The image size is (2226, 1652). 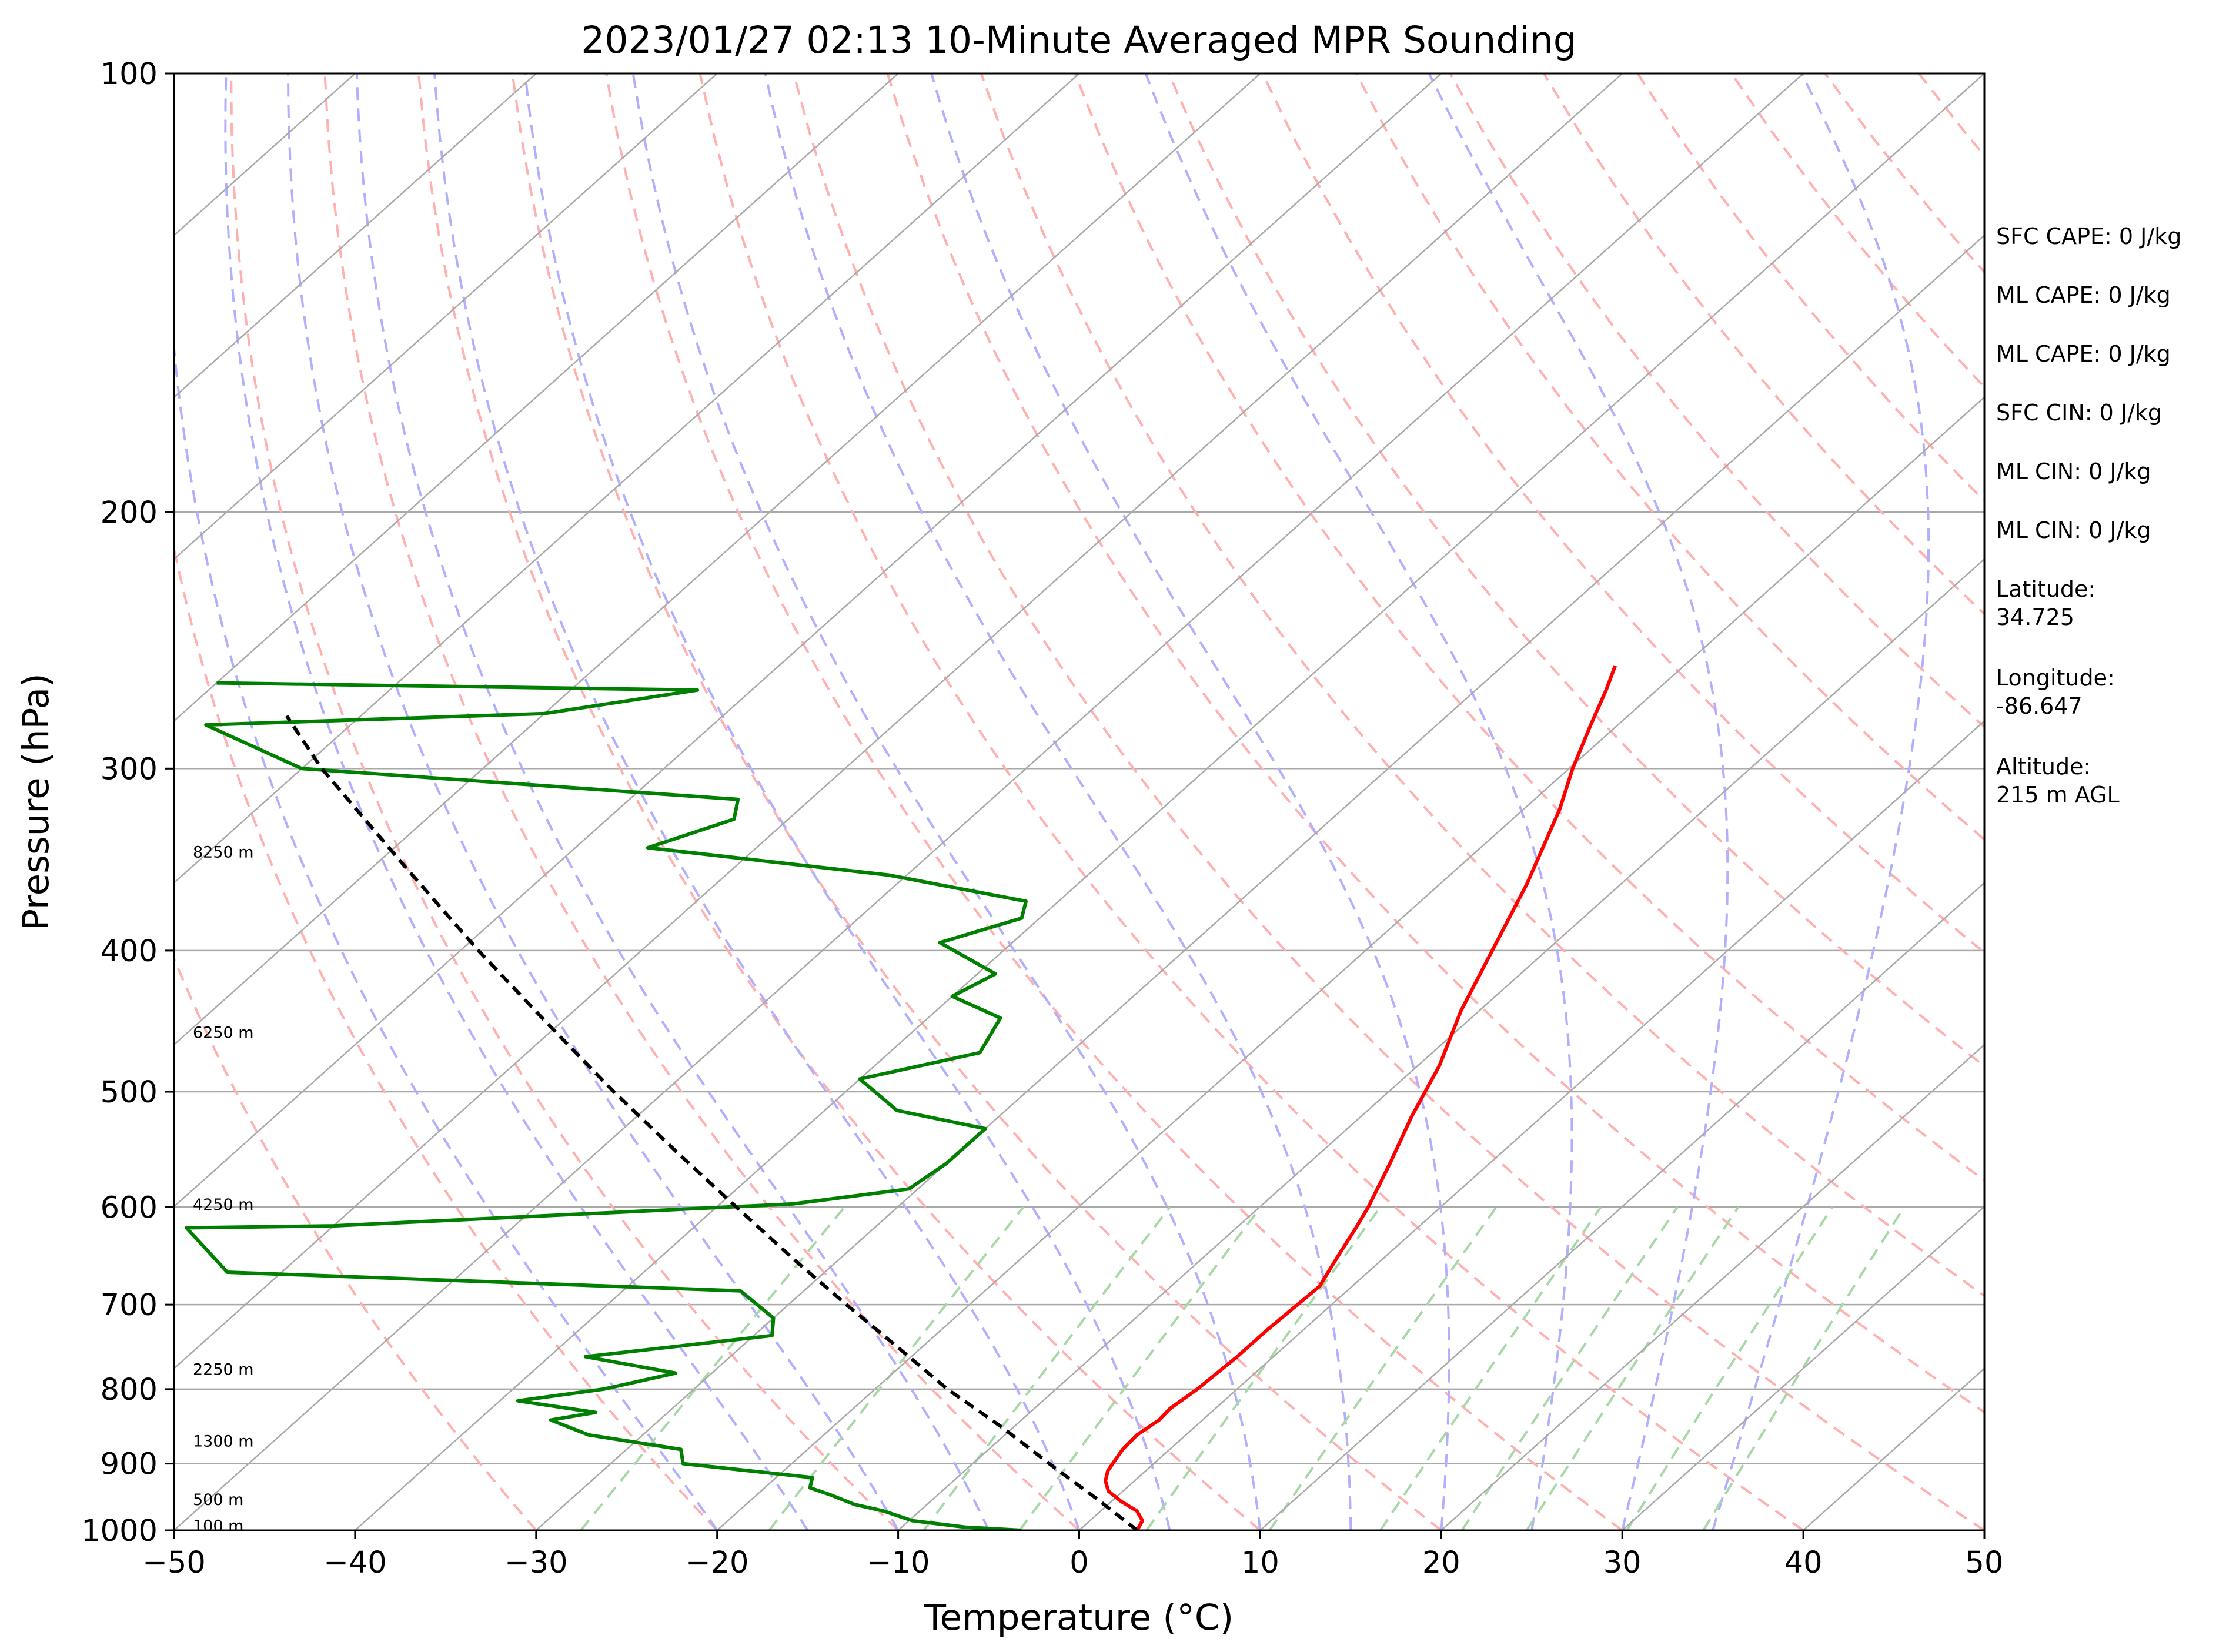 What do you see at coordinates (129, 952) in the screenshot?
I see `y-tick-label: 400` at bounding box center [129, 952].